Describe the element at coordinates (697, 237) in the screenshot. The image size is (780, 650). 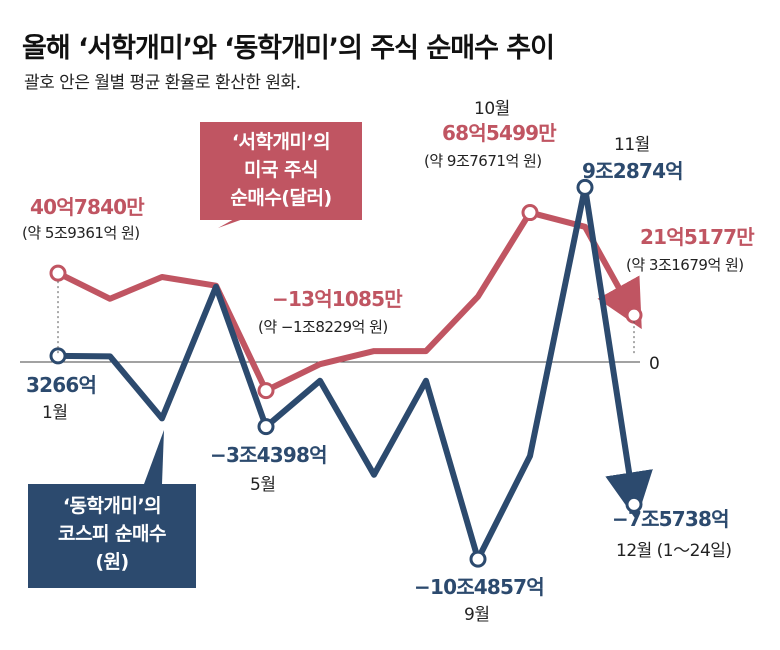
I see `data-label-value: 21억5177만` at that location.